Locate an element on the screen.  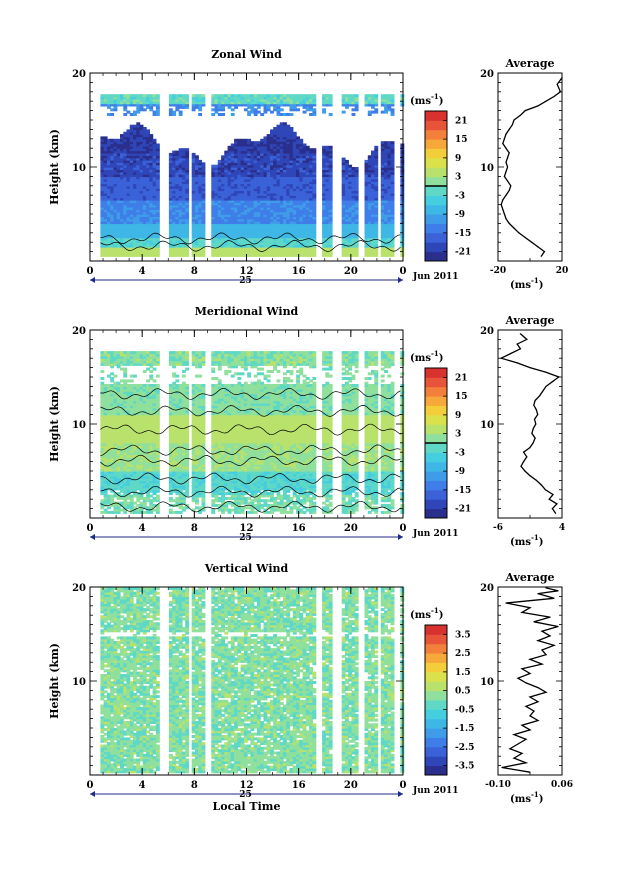
colorbar-tick-label: -9 is located at coordinates (460, 215).